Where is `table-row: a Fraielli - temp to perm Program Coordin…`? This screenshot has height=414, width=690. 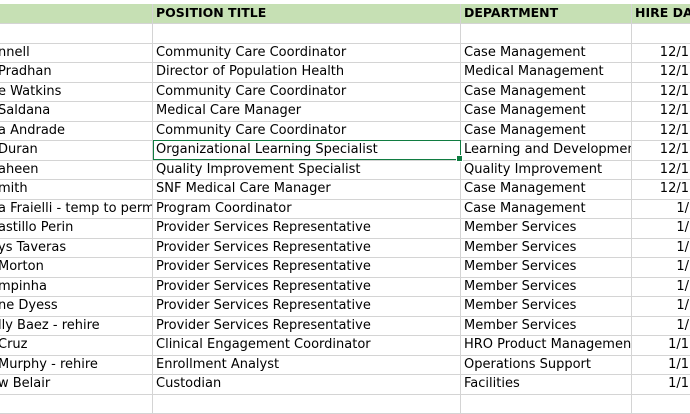 table-row: a Fraielli - temp to perm Program Coordin… is located at coordinates (345, 209).